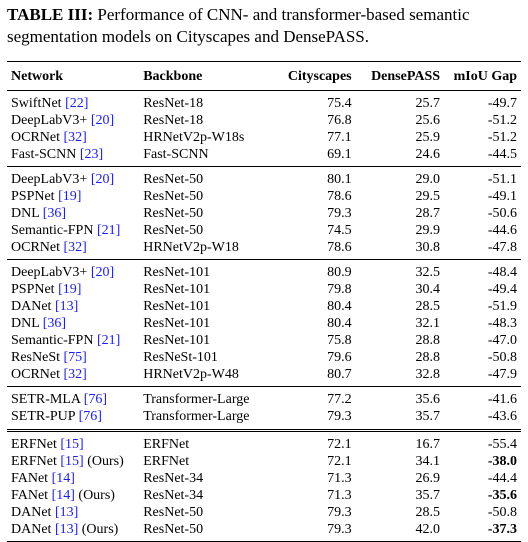 The width and height of the screenshot is (528, 542). I want to click on cell-cityscapes: 75.4, so click(339, 103).